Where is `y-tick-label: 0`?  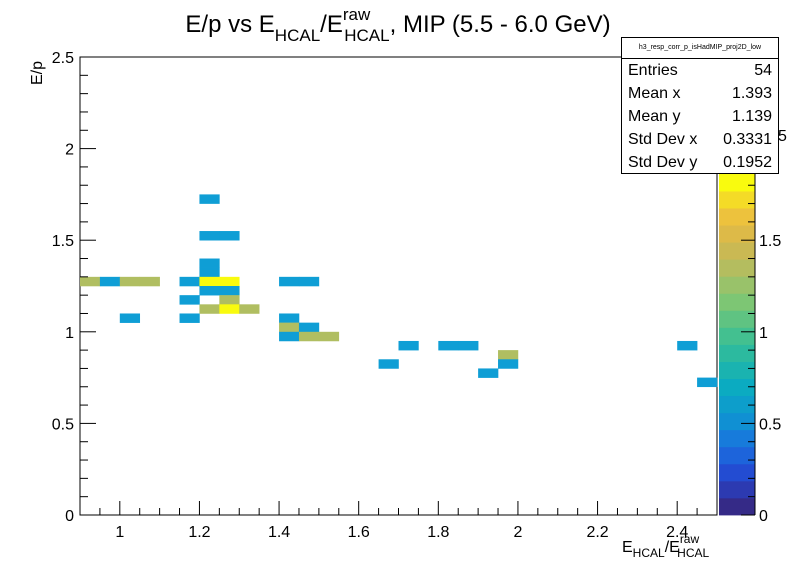
y-tick-label: 0 is located at coordinates (69, 516).